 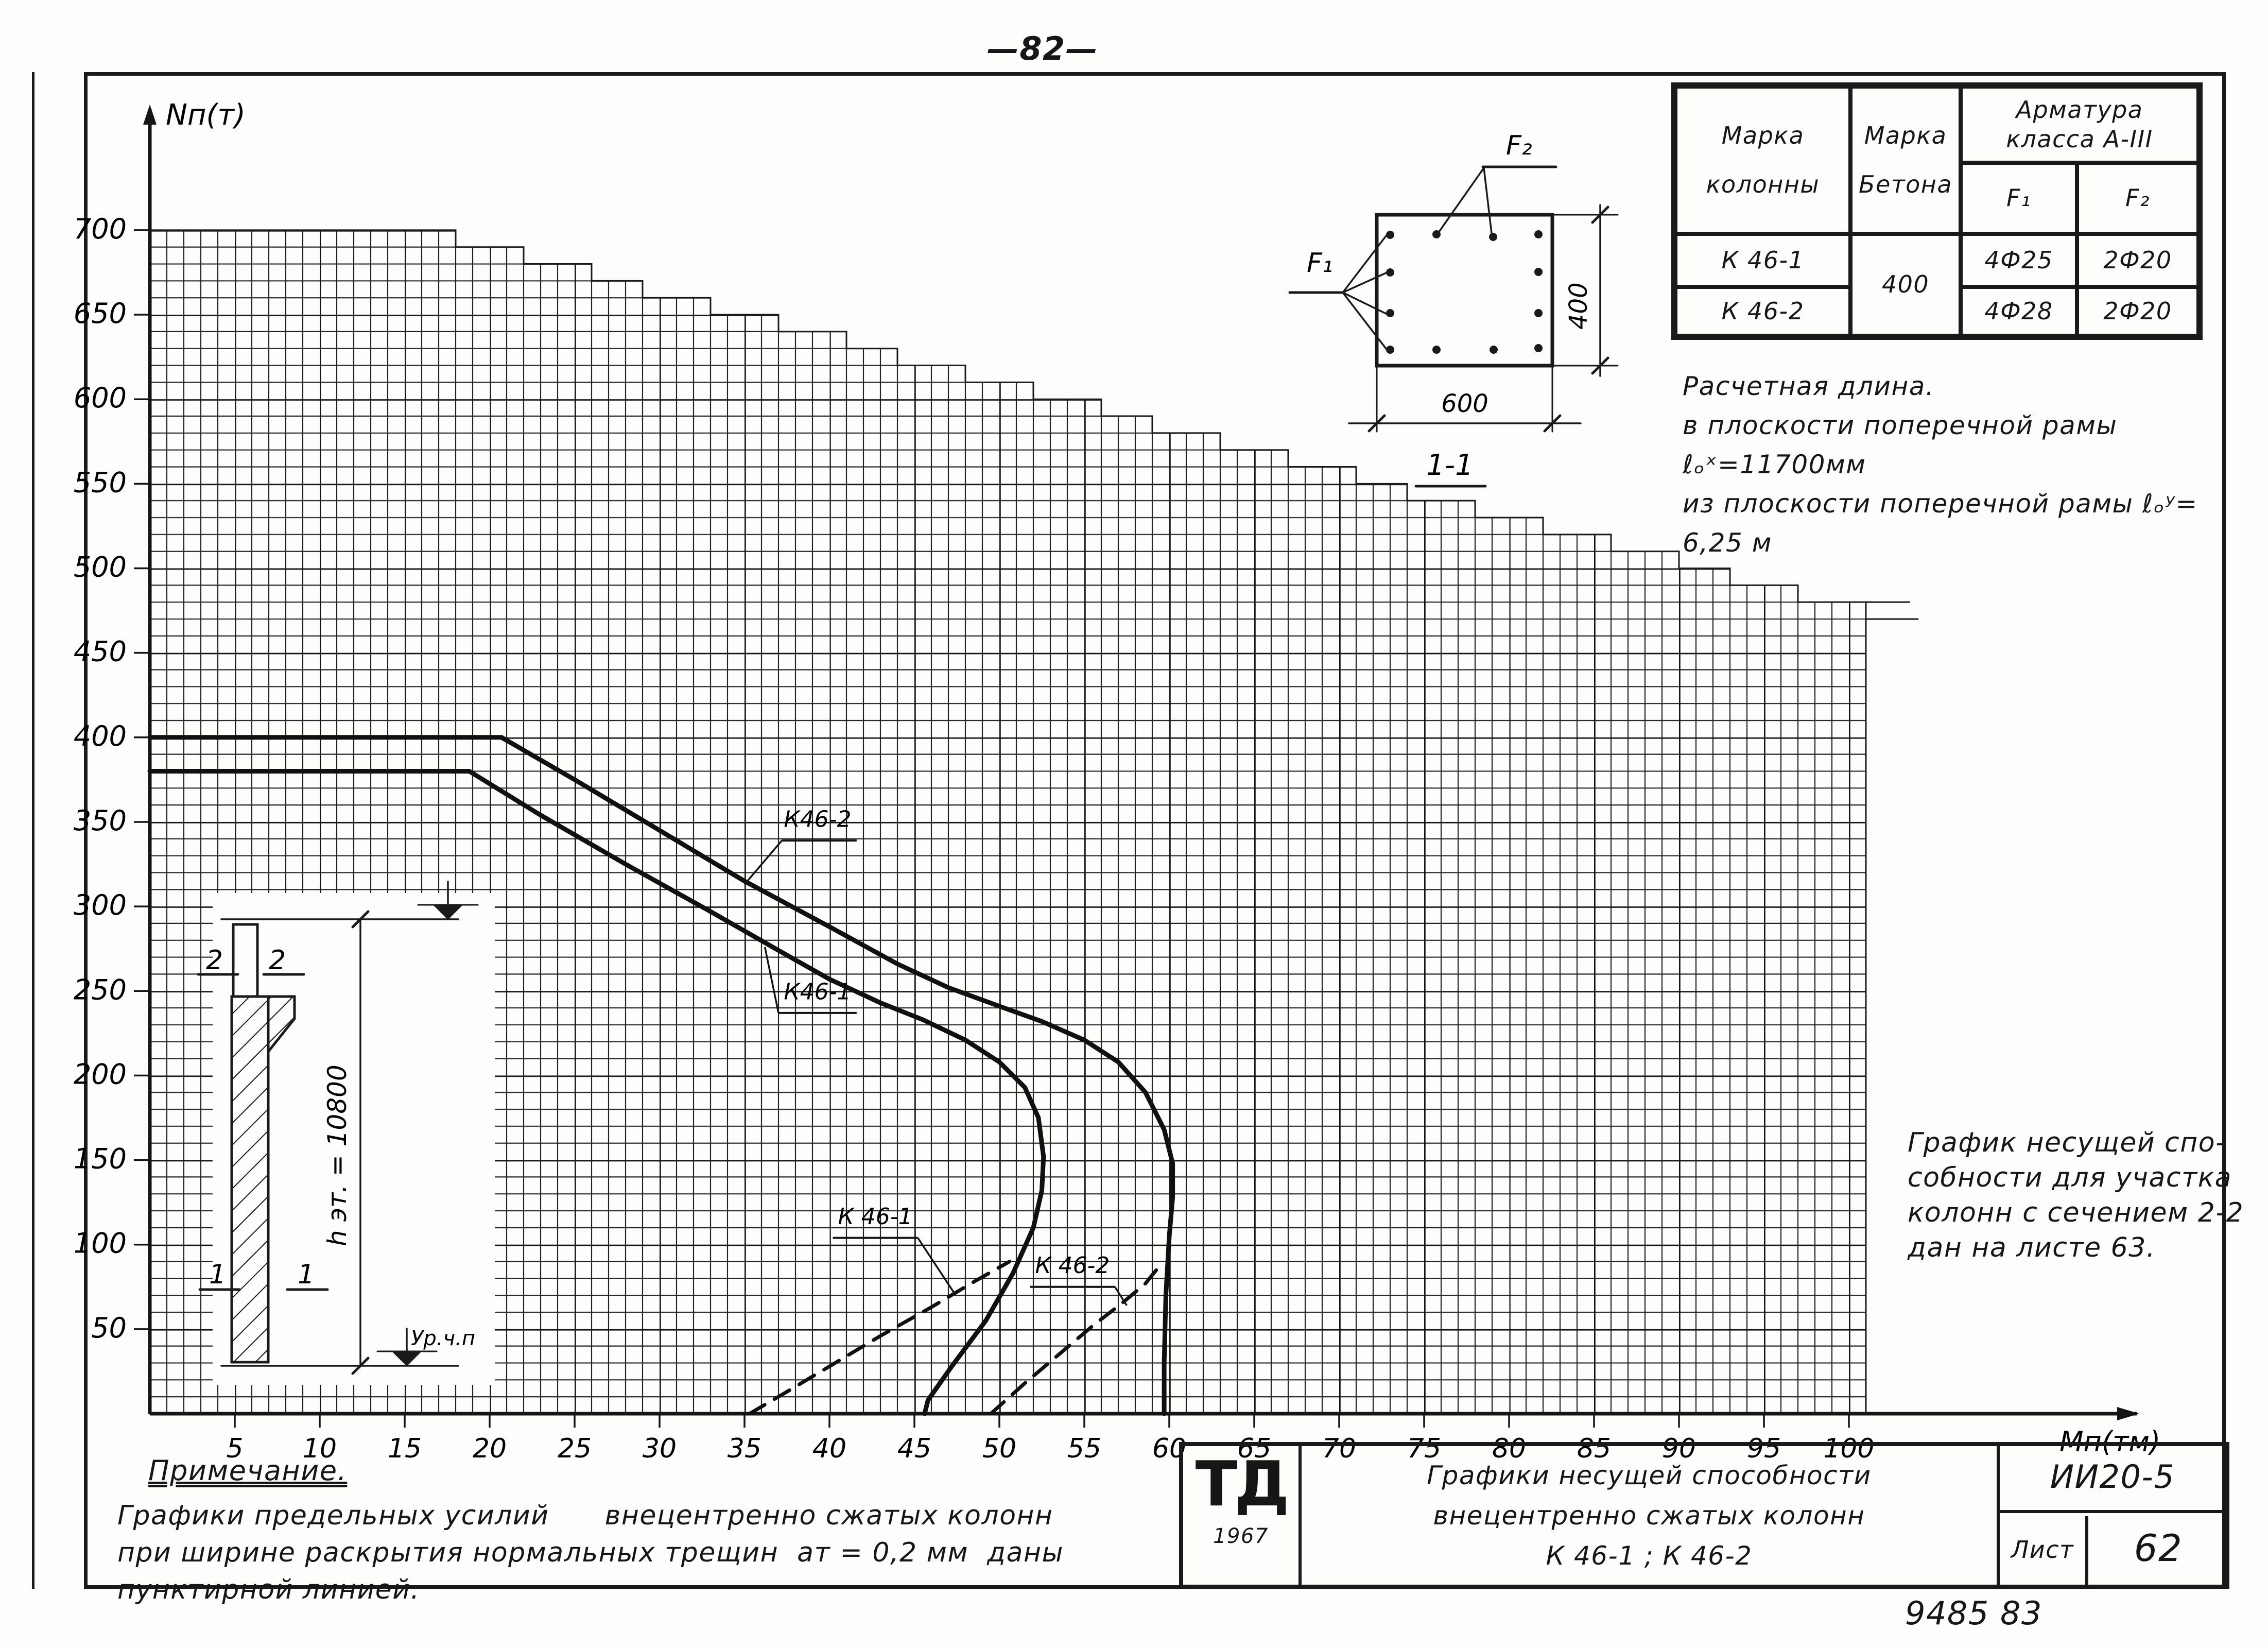 I want to click on table-row-mark: К 46-1, so click(x=1762, y=260).